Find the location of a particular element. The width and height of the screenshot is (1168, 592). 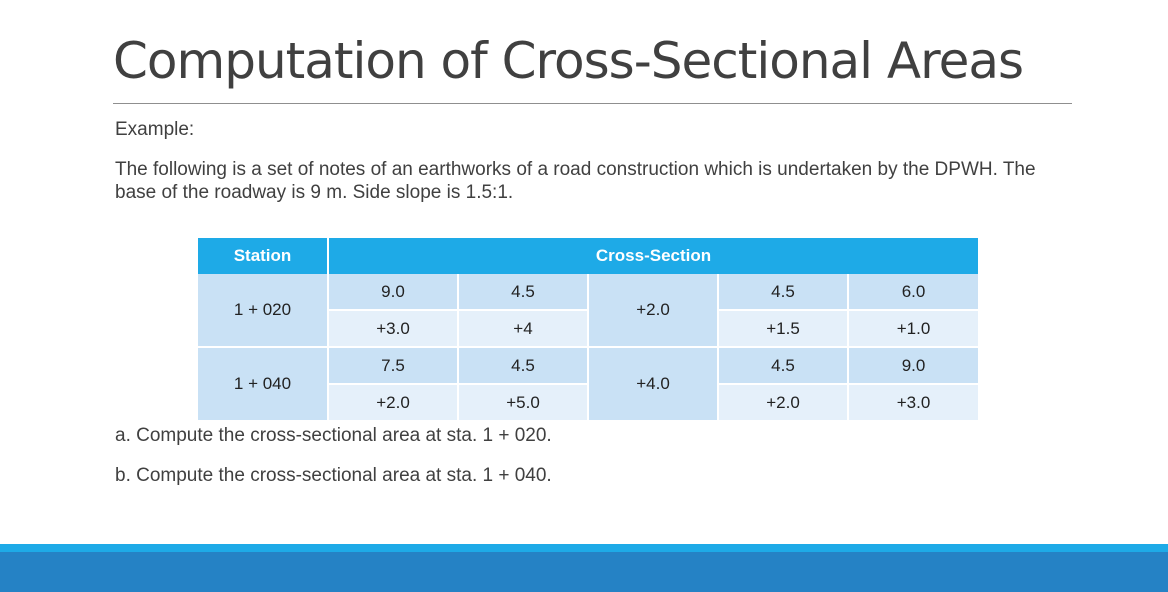

example-label: Example: is located at coordinates (155, 129).